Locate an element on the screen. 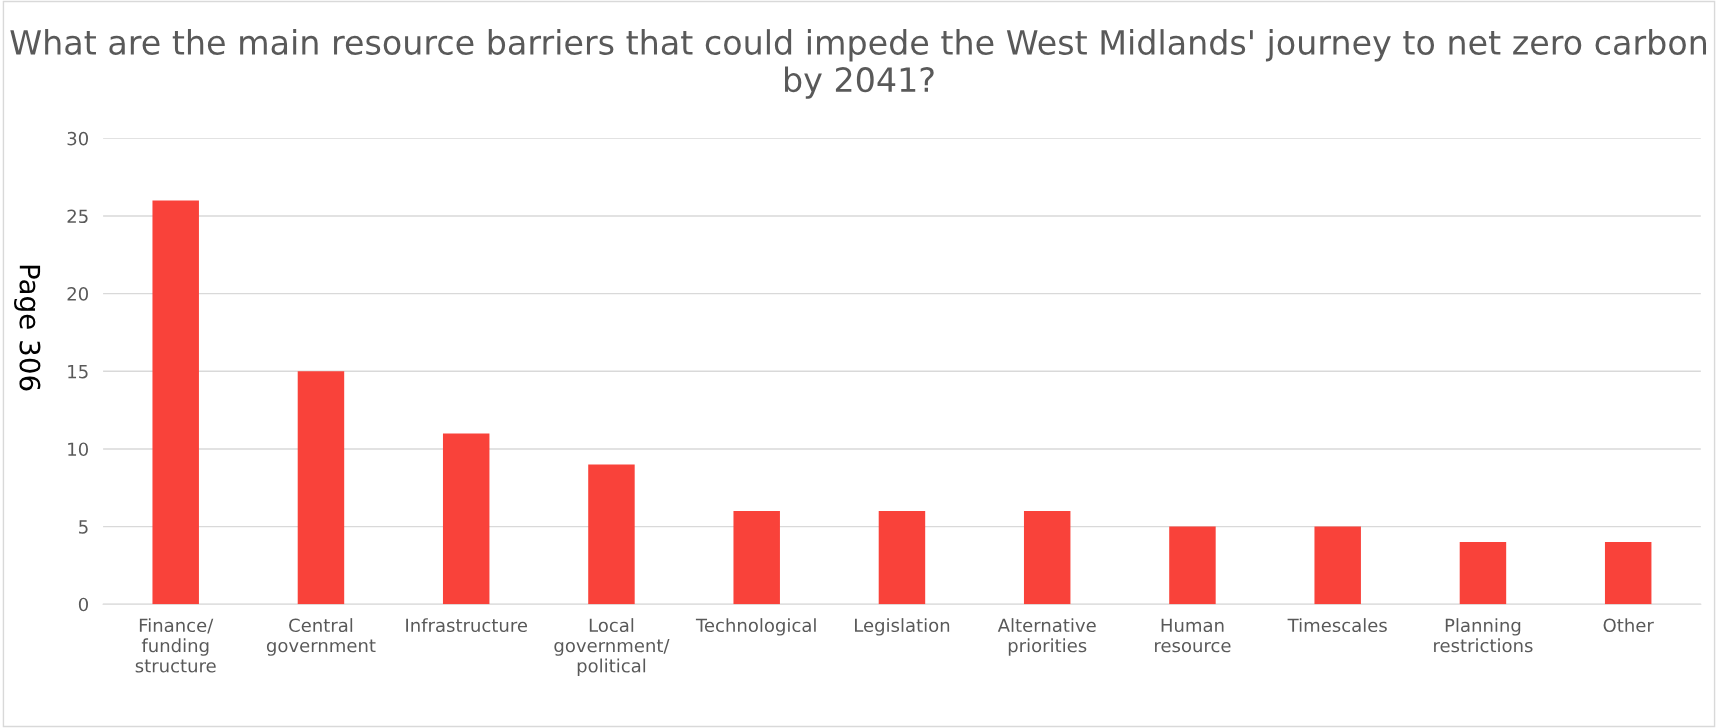 This screenshot has height=728, width=1718. x-tick-label: Other is located at coordinates (1628, 625).